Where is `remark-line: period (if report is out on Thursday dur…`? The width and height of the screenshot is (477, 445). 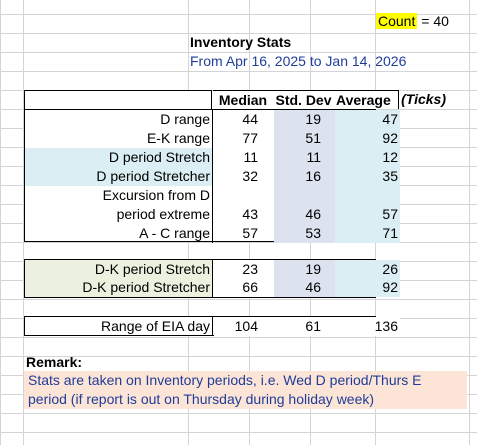 remark-line: period (if report is out on Thursday dur… is located at coordinates (201, 399).